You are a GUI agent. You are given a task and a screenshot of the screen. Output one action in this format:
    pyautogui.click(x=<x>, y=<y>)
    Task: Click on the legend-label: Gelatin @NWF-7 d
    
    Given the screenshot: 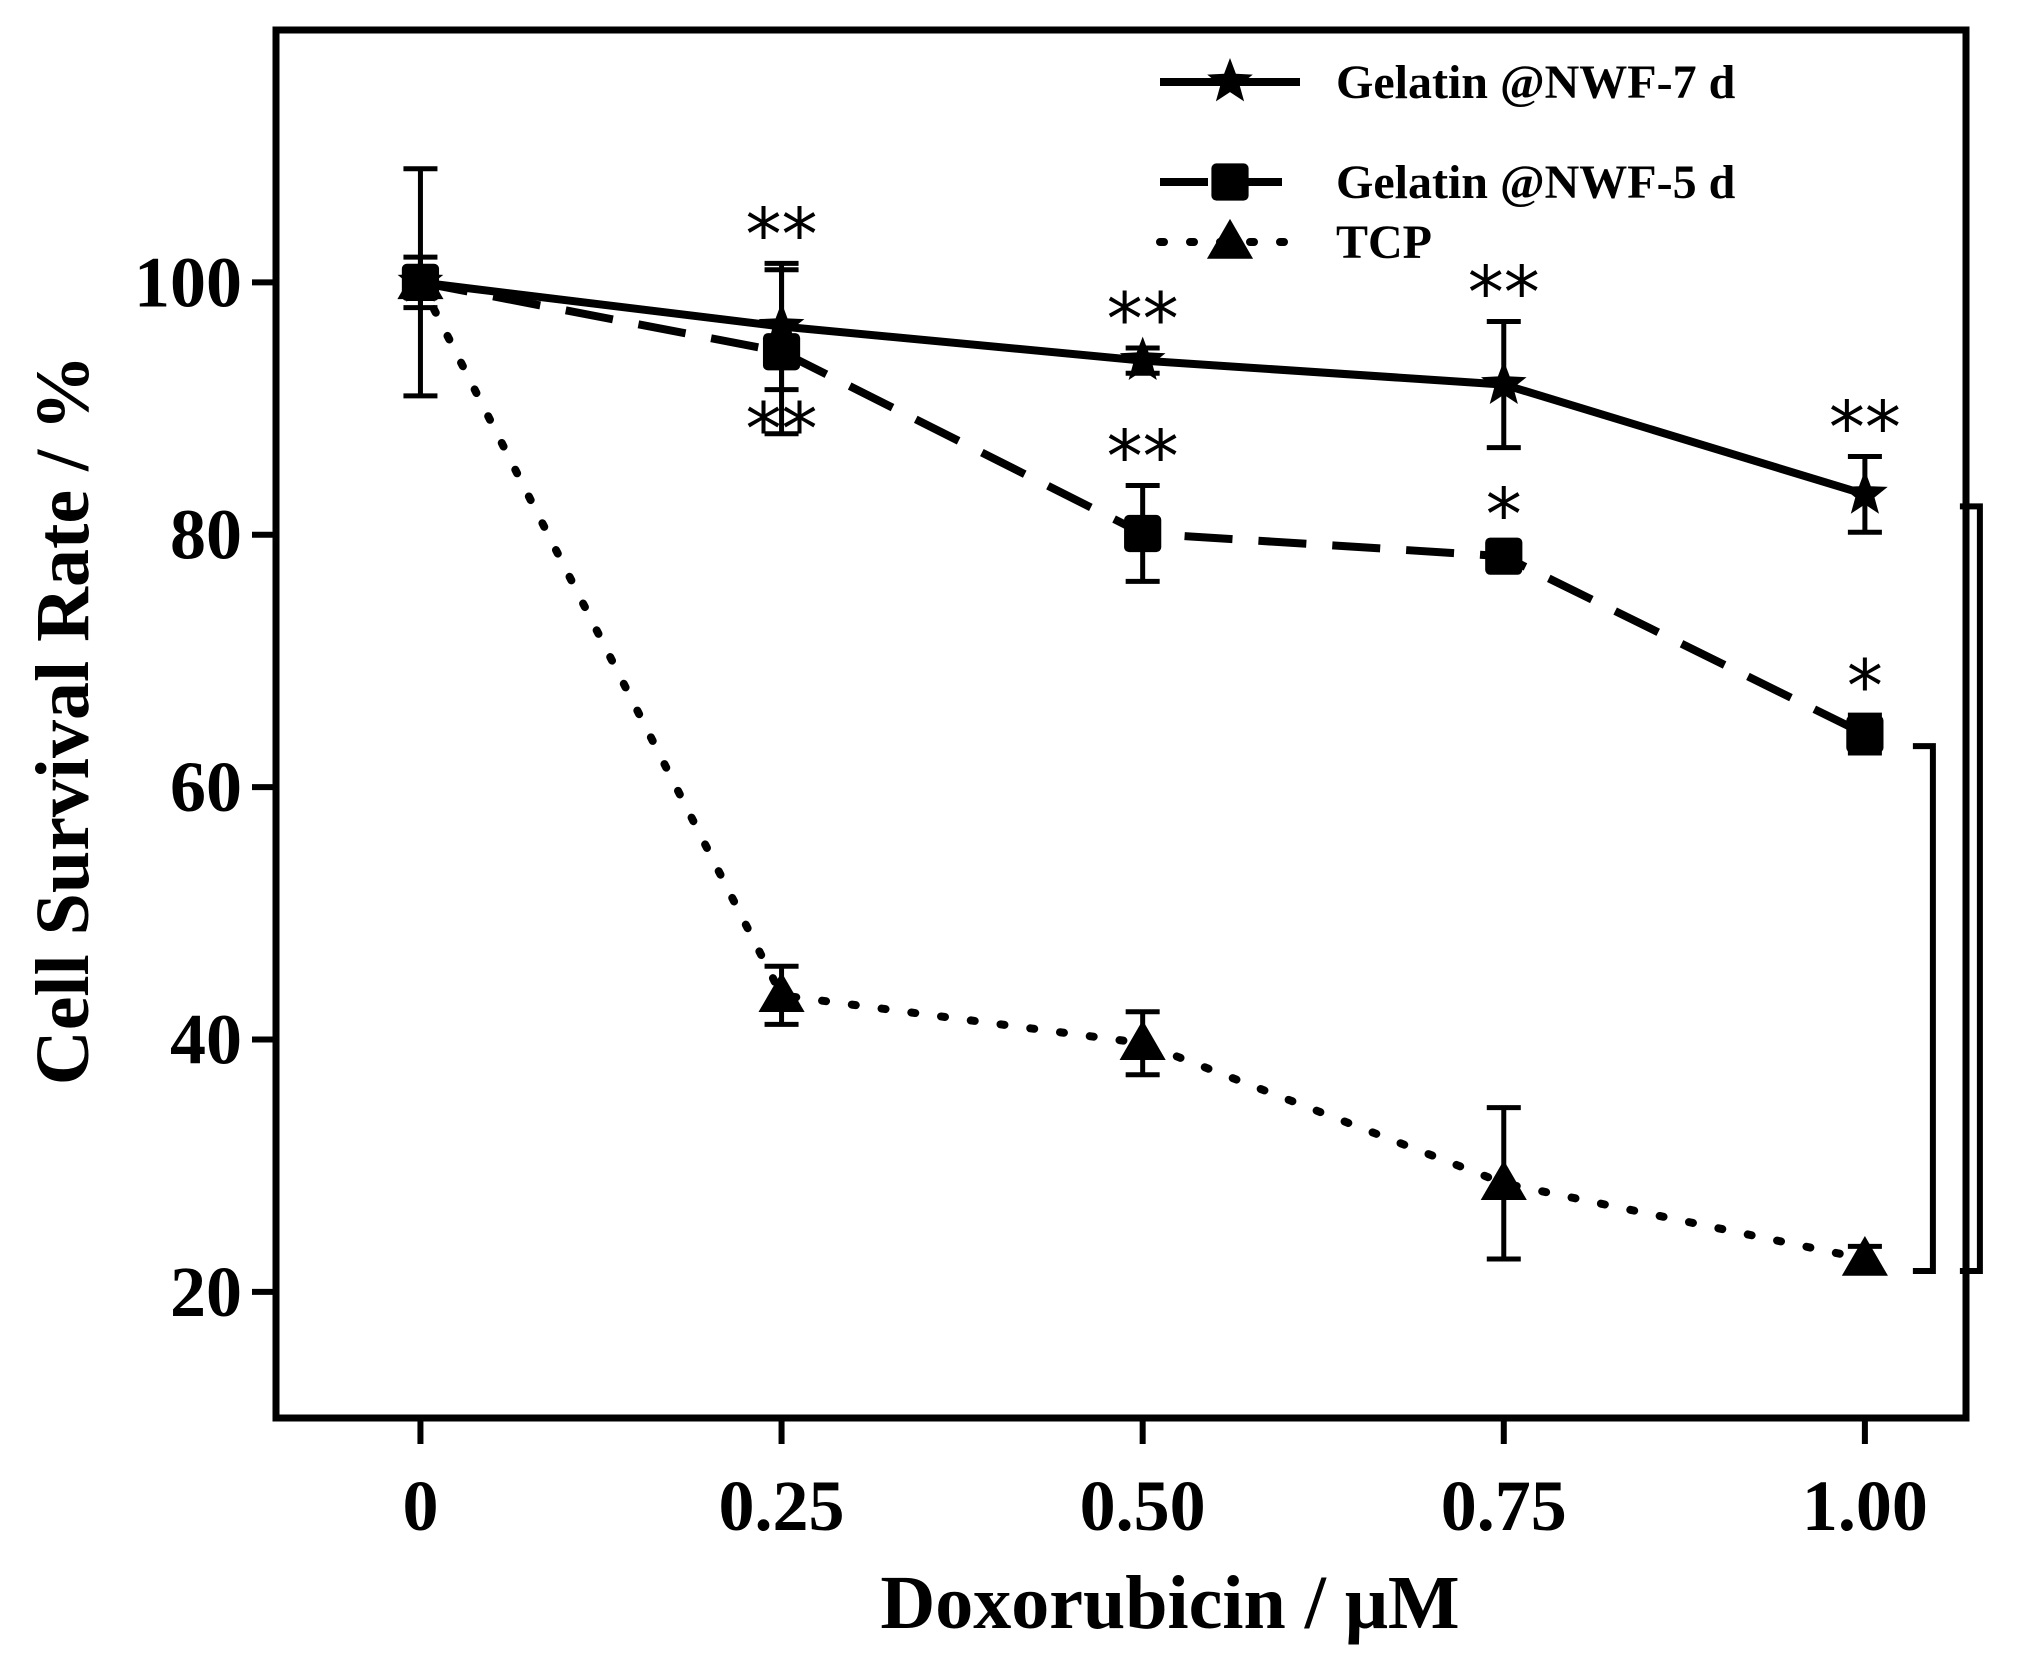 What is the action you would take?
    pyautogui.click(x=1536, y=82)
    